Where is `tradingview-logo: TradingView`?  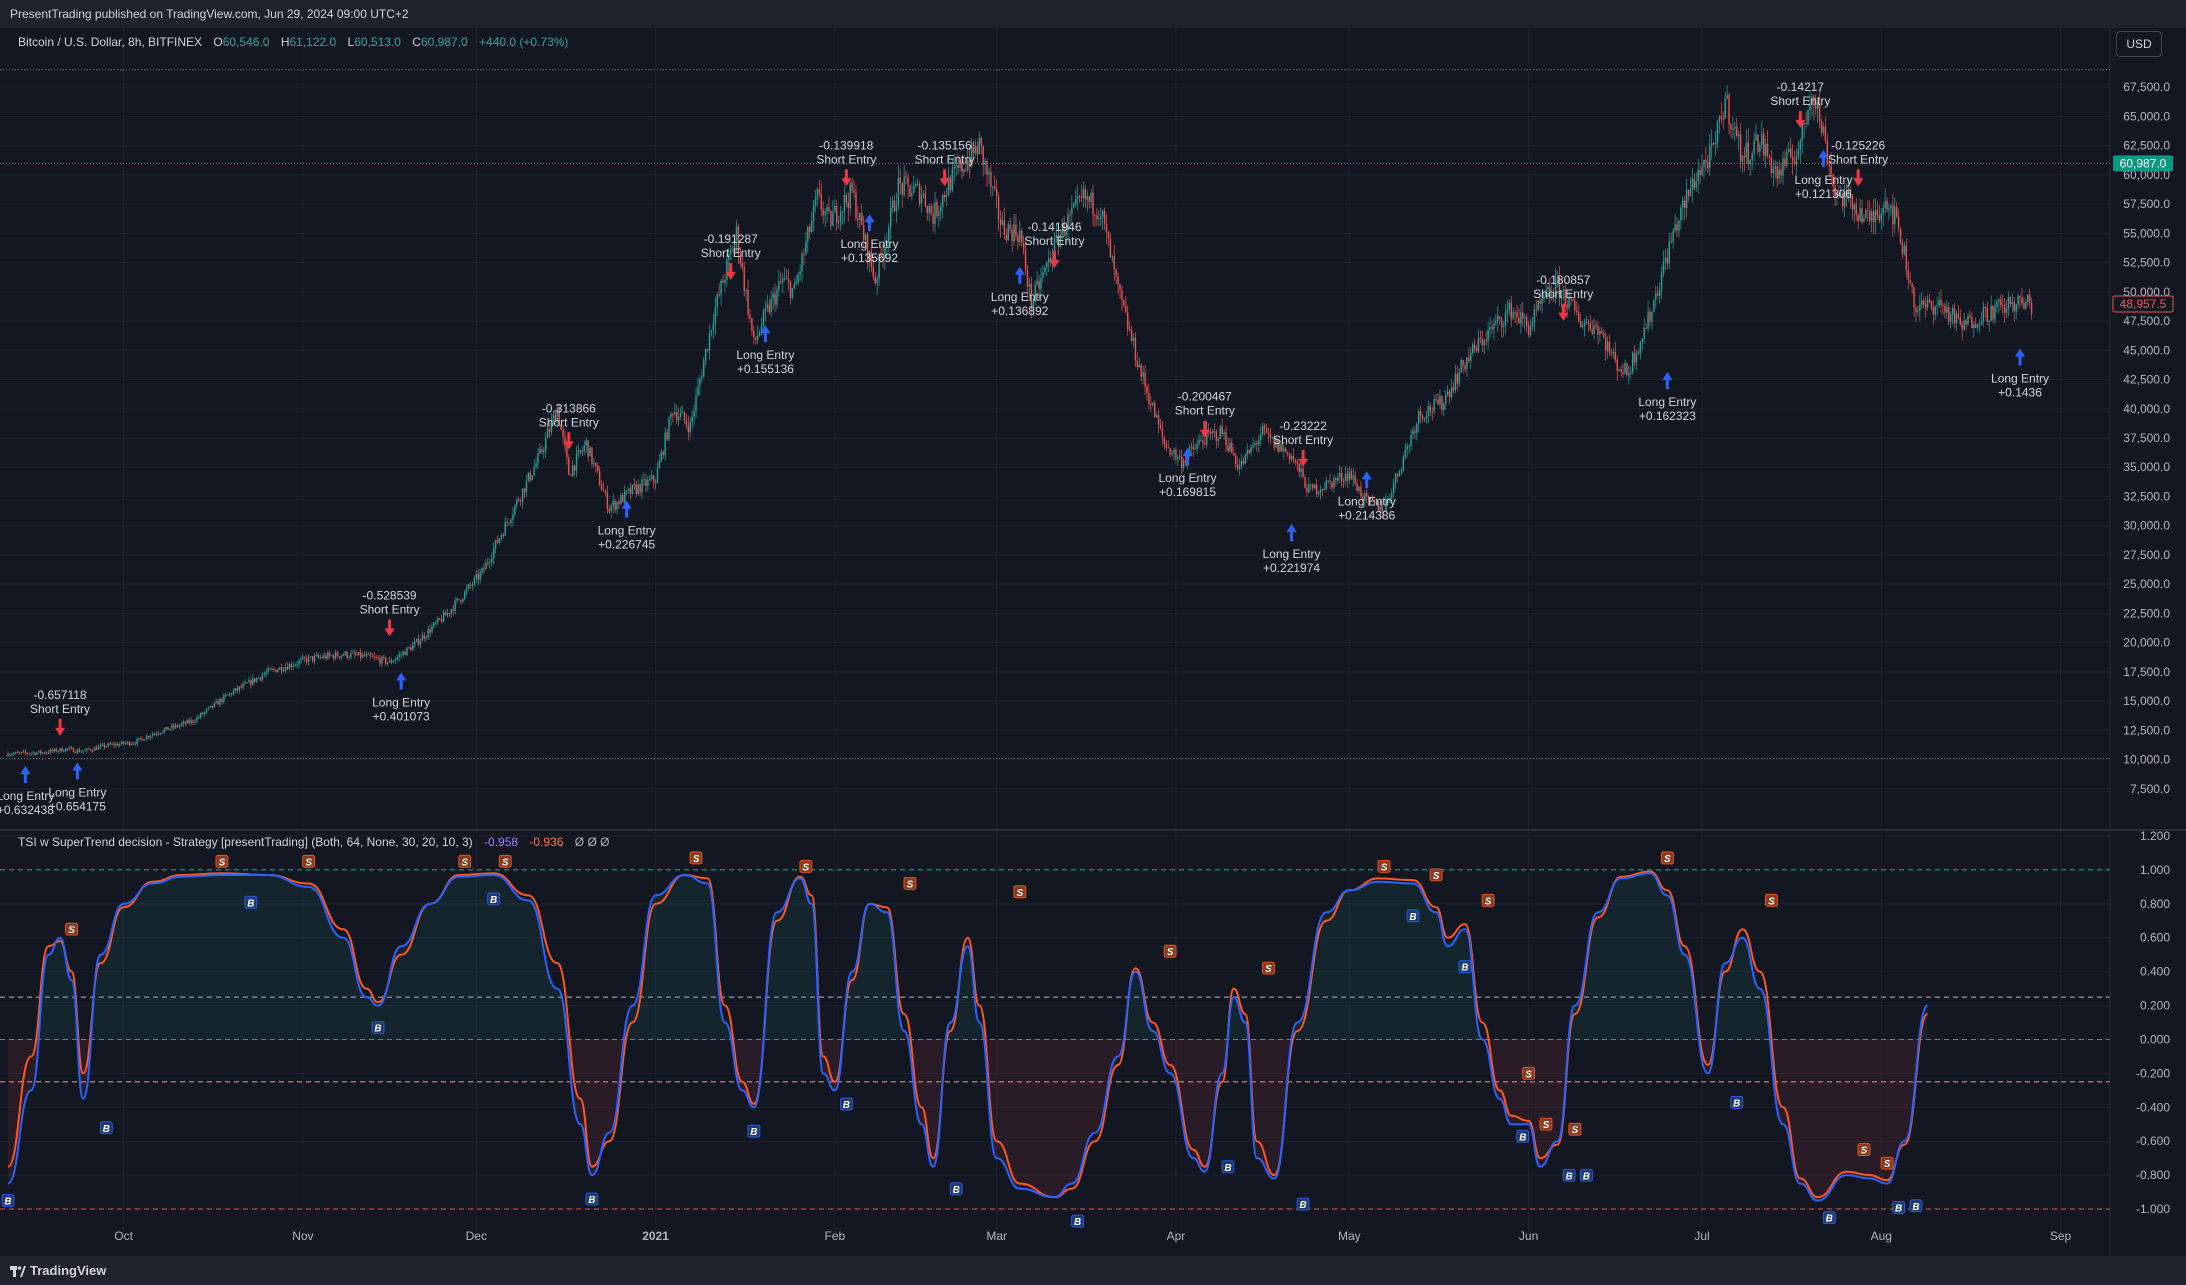 tradingview-logo: TradingView is located at coordinates (58, 1270).